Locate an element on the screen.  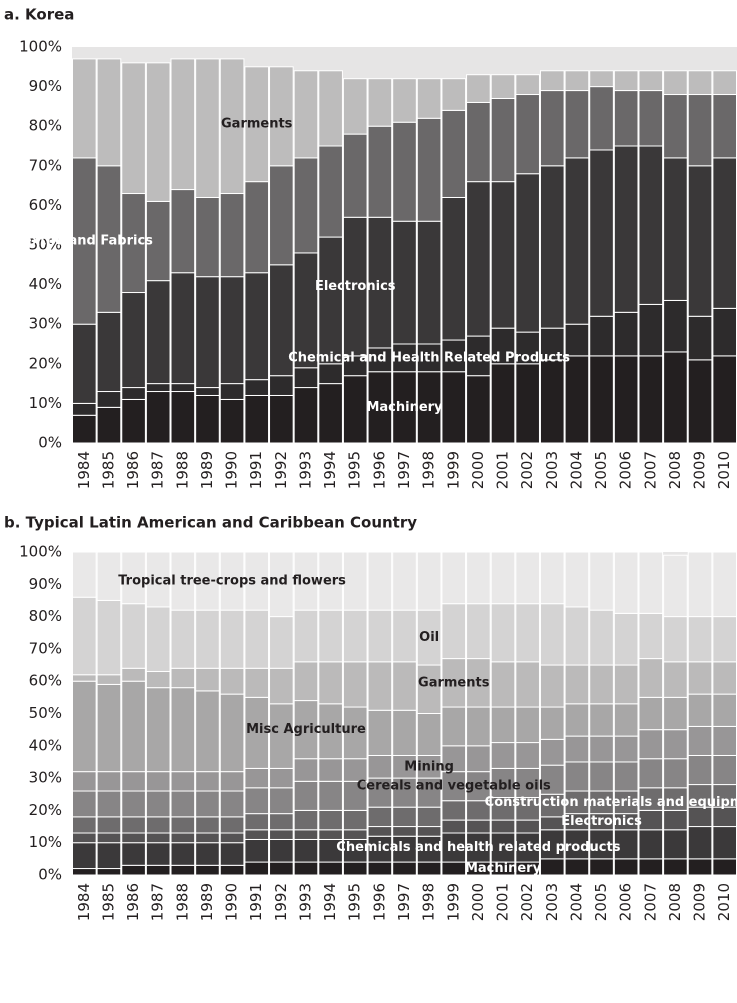
series-label: Textile and Fabrics is located at coordinates (84, 241).